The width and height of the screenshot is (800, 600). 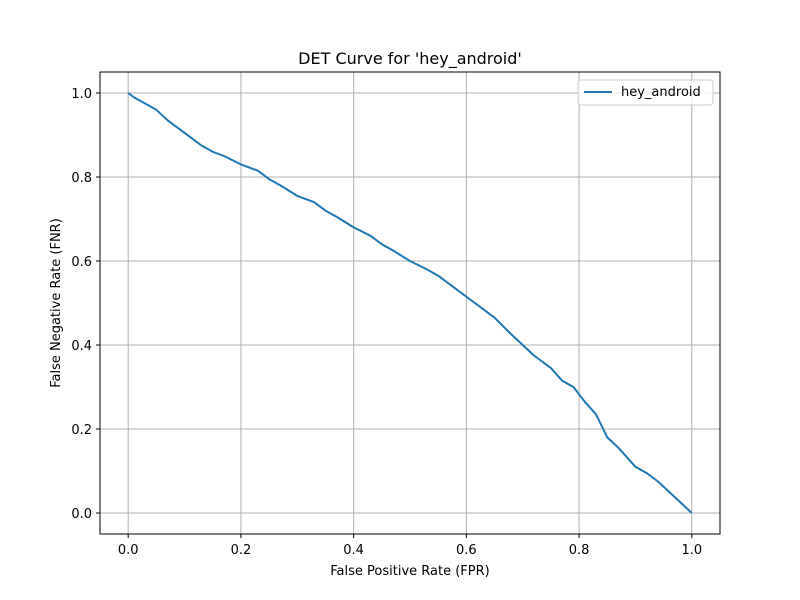 I want to click on y-tick-label: 0.6, so click(x=81, y=262).